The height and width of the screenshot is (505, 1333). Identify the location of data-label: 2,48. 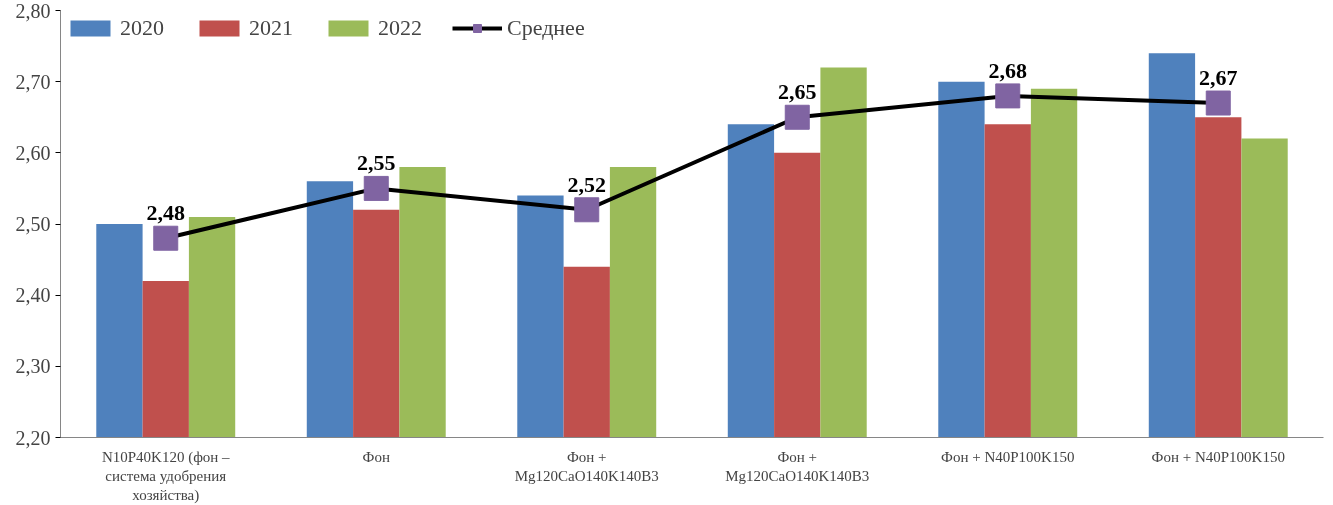
(165, 213).